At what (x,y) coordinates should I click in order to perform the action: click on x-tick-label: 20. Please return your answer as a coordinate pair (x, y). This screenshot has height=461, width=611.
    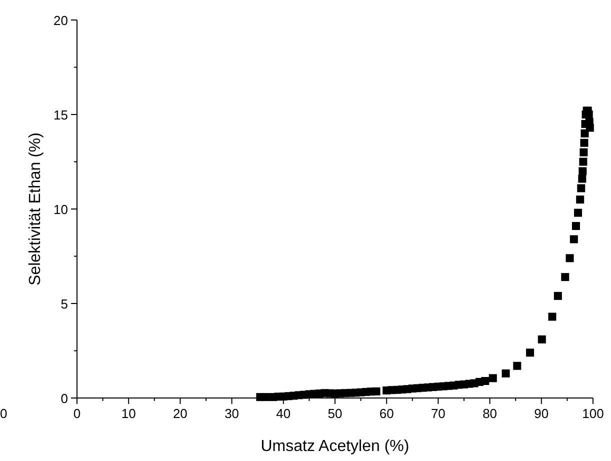
    Looking at the image, I should click on (180, 413).